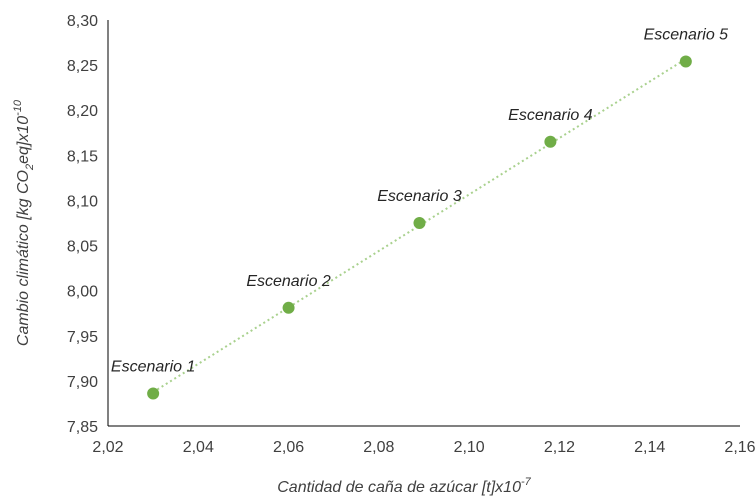 The width and height of the screenshot is (755, 501). Describe the element at coordinates (559, 447) in the screenshot. I see `x-tick-label: 2,12` at that location.